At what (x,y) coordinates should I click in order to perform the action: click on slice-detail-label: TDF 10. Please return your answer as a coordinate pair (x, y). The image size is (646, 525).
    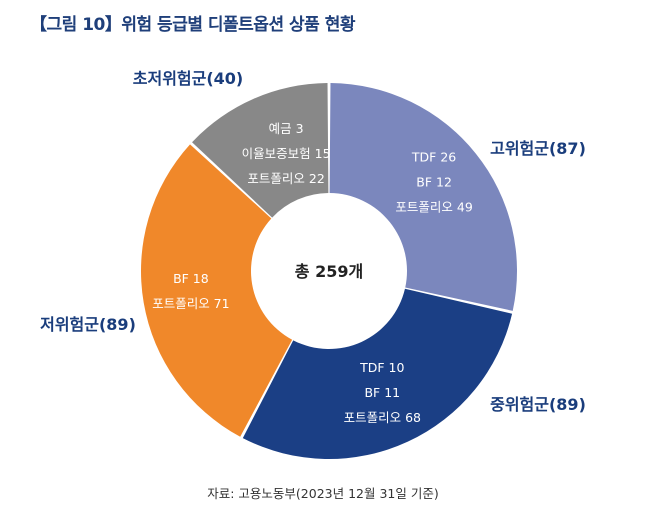
    Looking at the image, I should click on (381, 367).